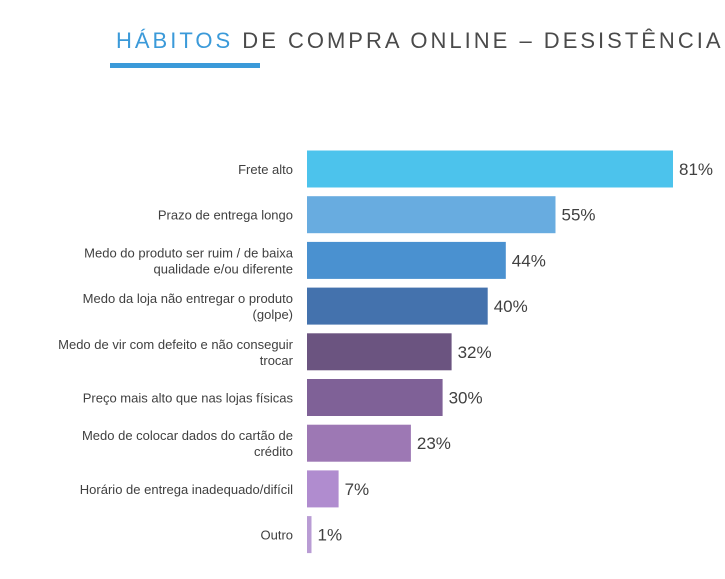  Describe the element at coordinates (357, 489) in the screenshot. I see `value-label-7: 7%` at that location.